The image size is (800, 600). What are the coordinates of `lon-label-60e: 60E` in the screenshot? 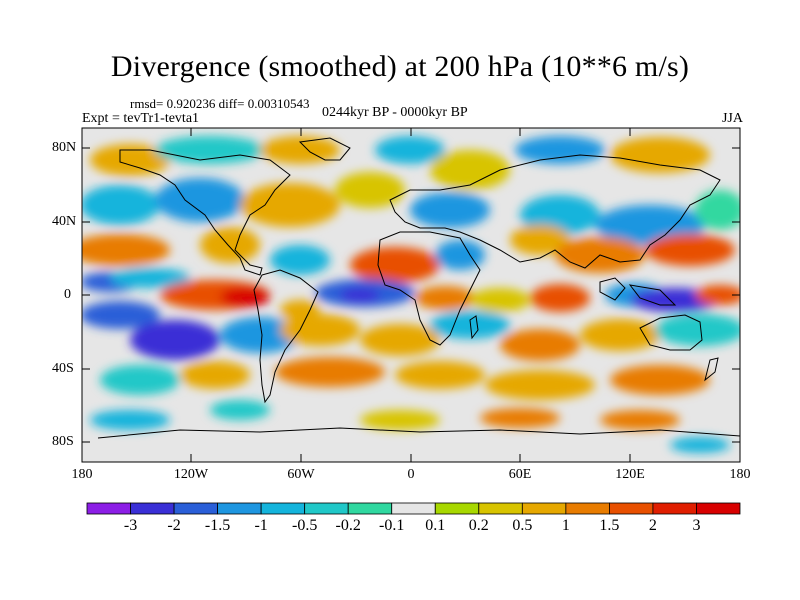 It's located at (520, 474).